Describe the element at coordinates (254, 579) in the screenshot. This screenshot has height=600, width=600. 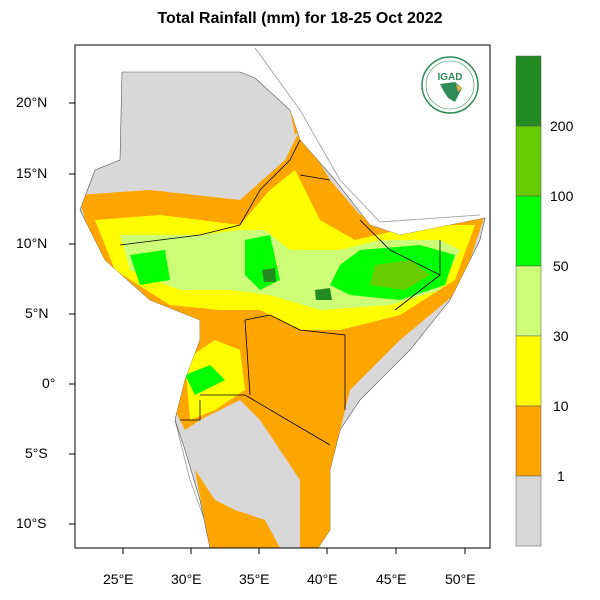
I see `x-tick-label: 35°E` at that location.